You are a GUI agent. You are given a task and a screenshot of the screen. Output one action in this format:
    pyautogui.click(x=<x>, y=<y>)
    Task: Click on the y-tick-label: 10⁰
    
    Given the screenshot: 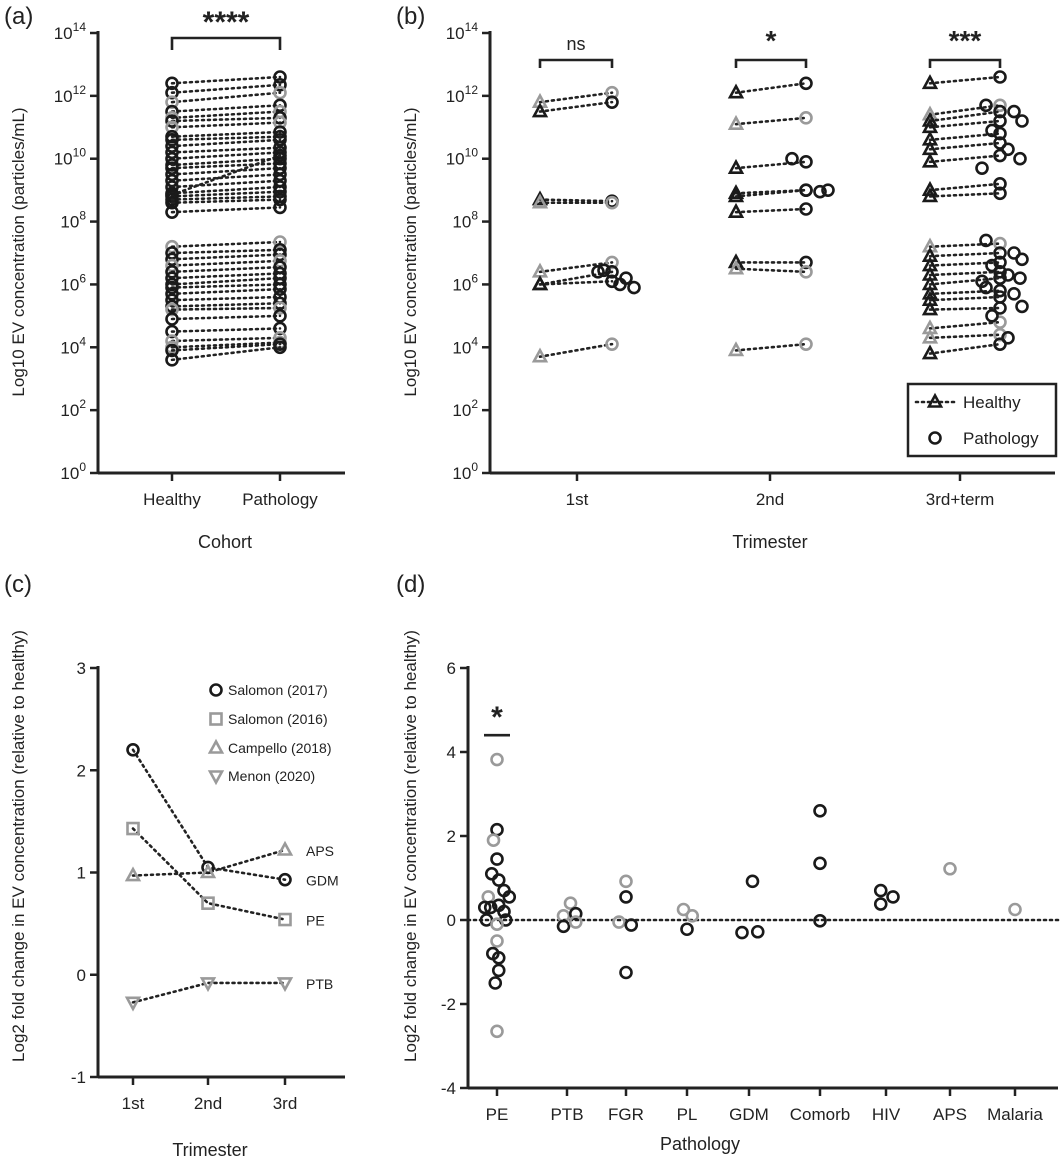 What is the action you would take?
    pyautogui.click(x=465, y=471)
    